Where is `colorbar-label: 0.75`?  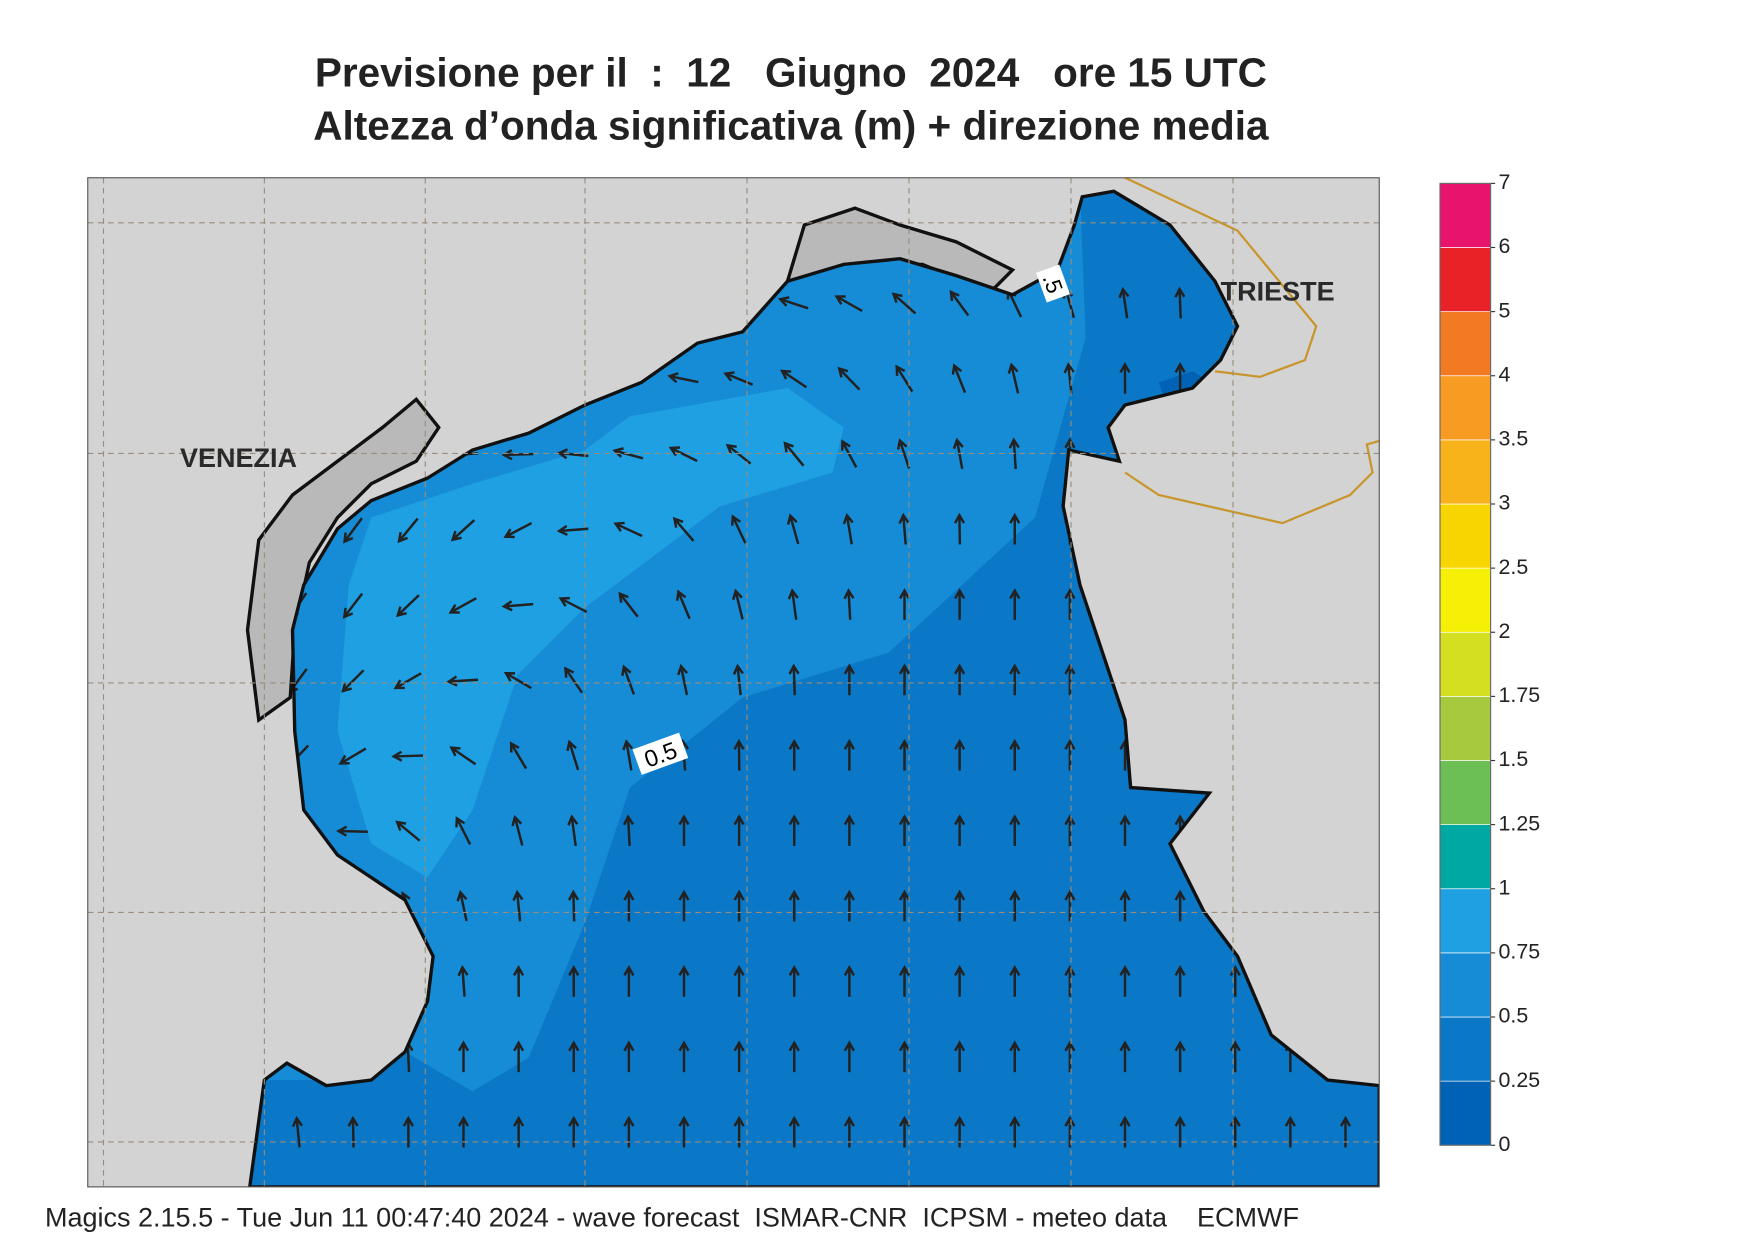 colorbar-label: 0.75 is located at coordinates (1520, 952).